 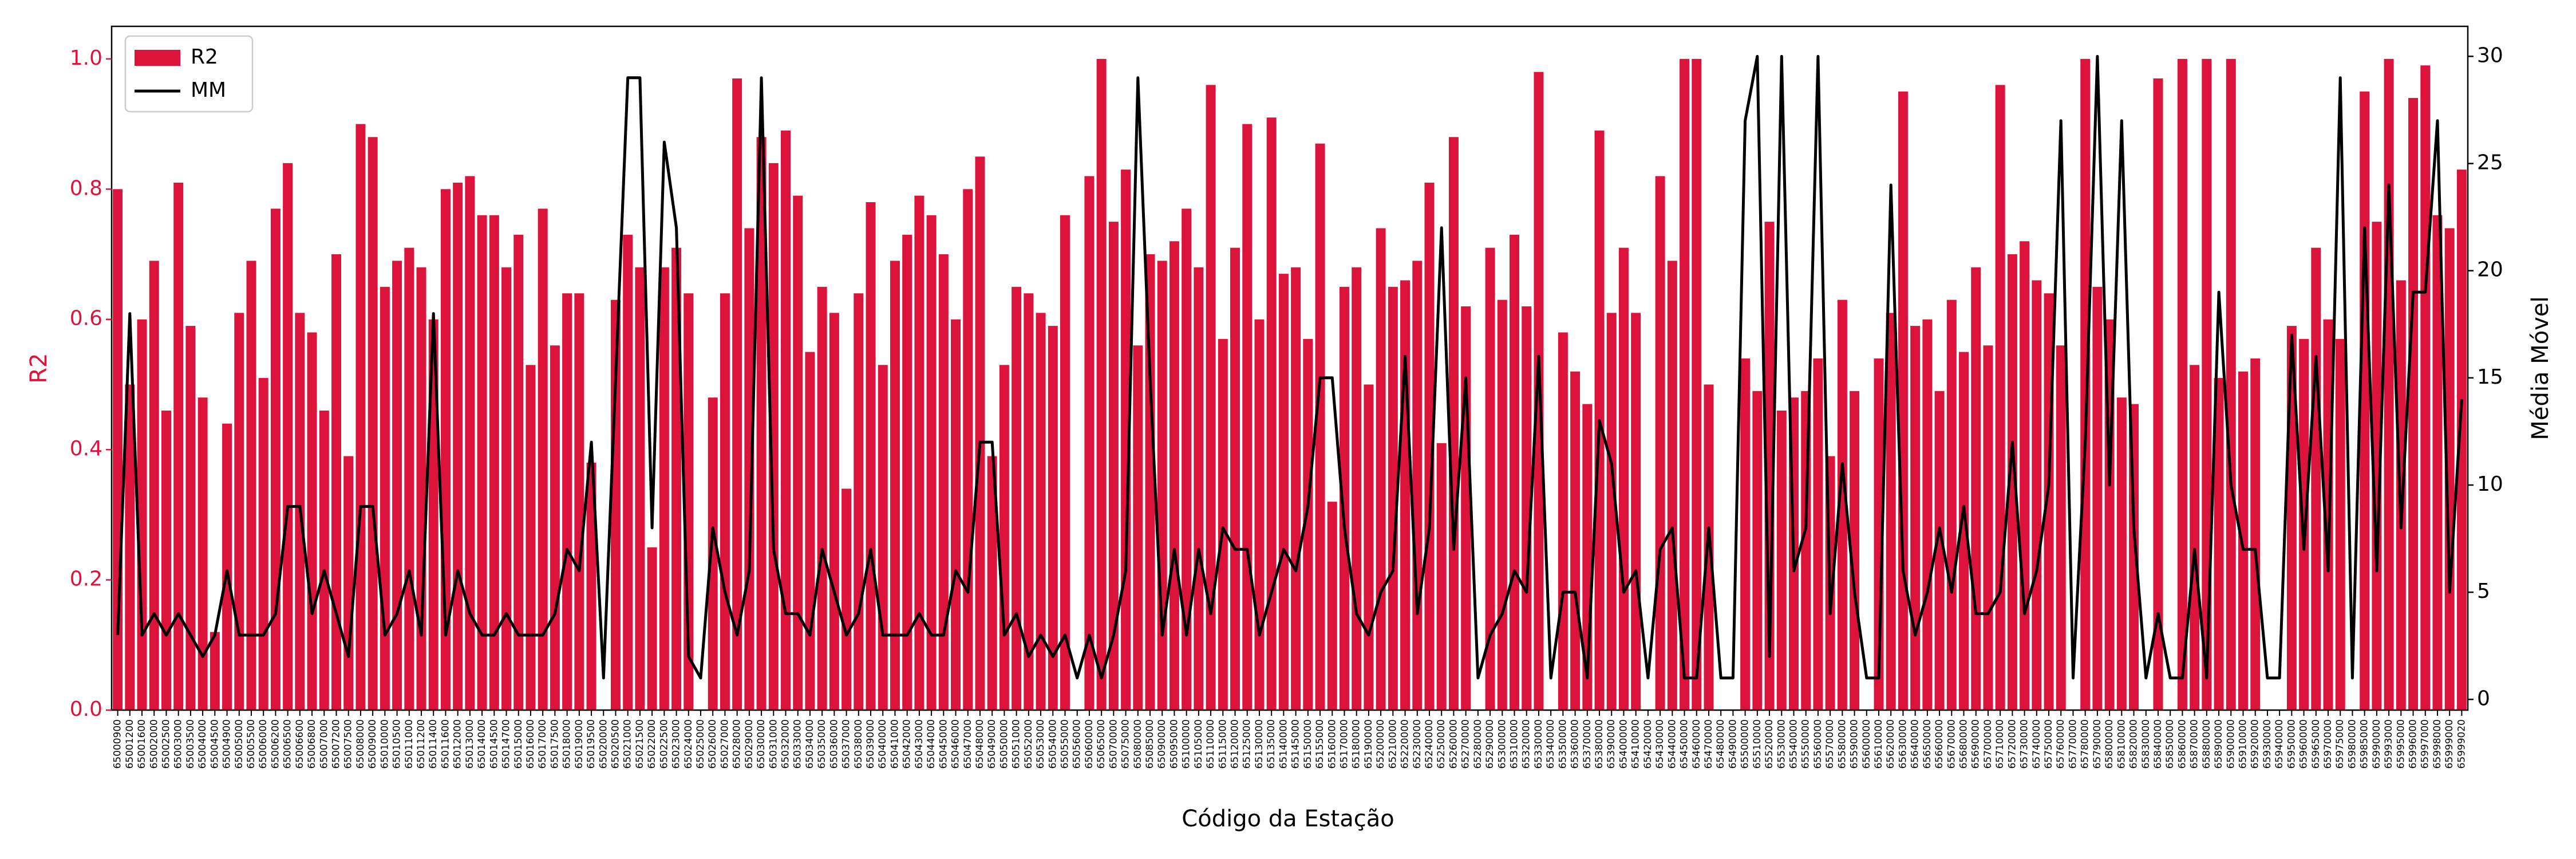 What do you see at coordinates (1271, 744) in the screenshot?
I see `x-tick-label: 65135000` at bounding box center [1271, 744].